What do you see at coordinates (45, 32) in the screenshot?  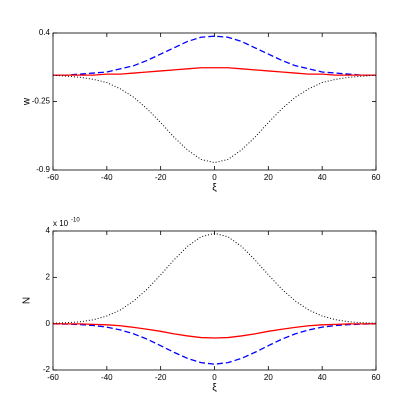 I see `y-tick-label: 0.4` at bounding box center [45, 32].